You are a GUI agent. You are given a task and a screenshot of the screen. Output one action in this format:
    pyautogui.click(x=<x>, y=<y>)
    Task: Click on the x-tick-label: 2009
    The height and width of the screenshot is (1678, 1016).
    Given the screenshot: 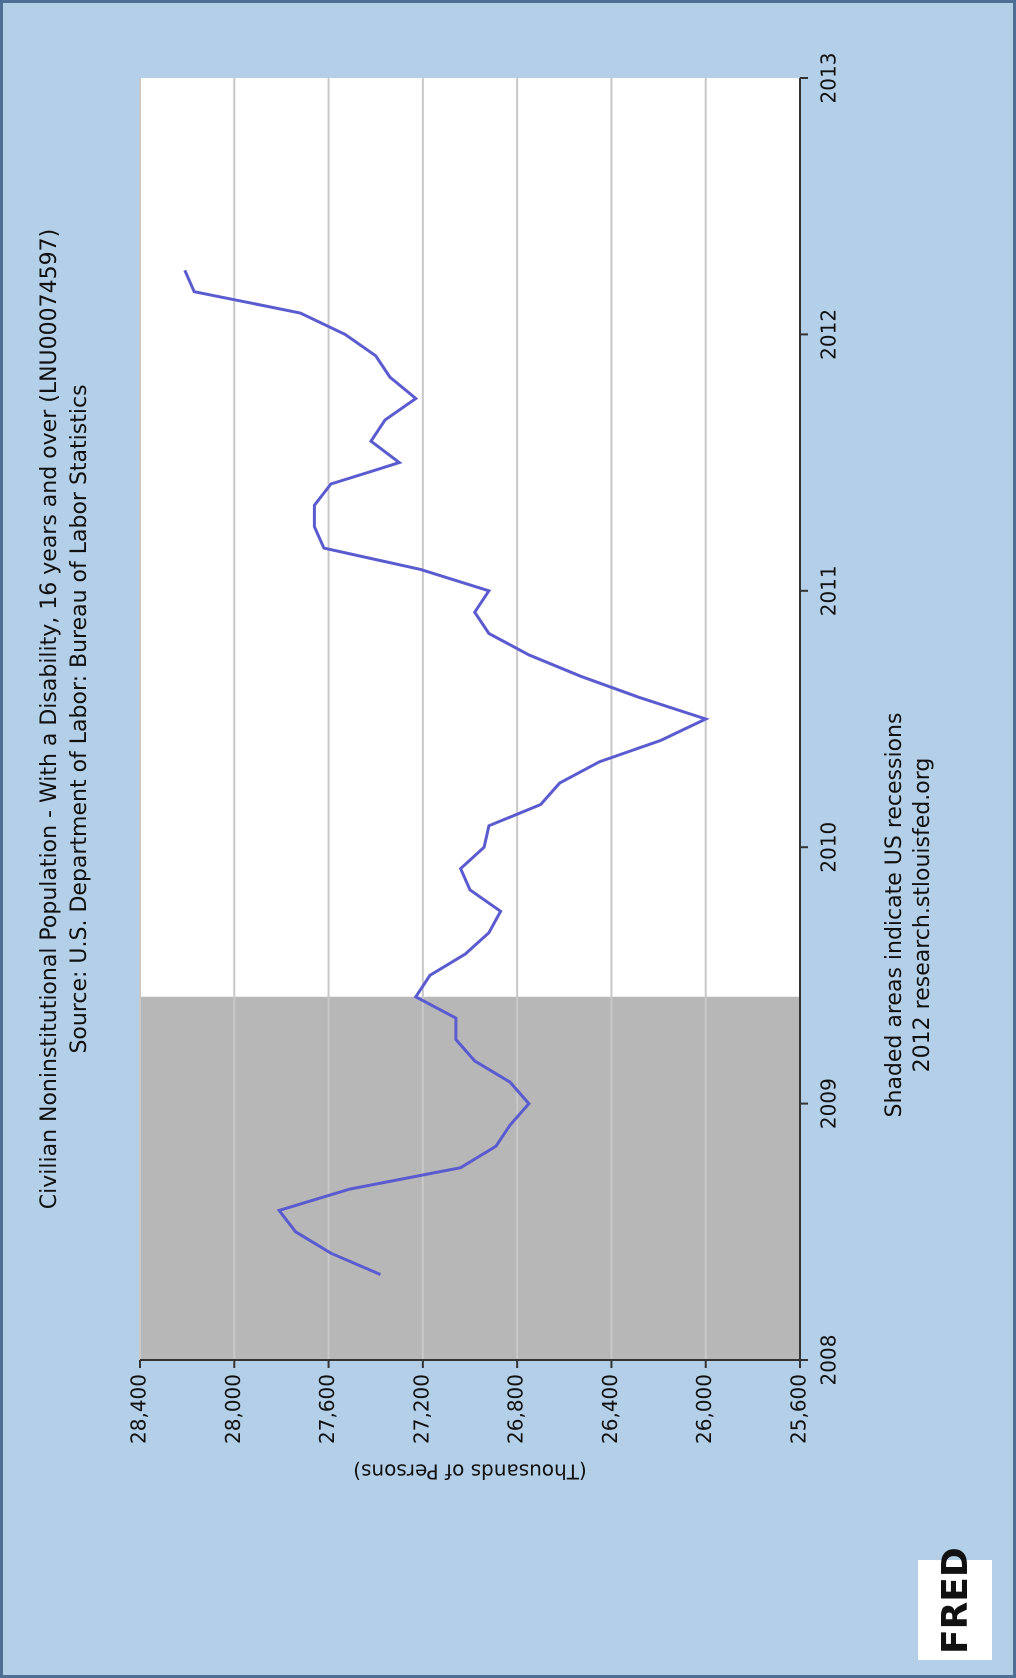 What is the action you would take?
    pyautogui.click(x=829, y=1103)
    